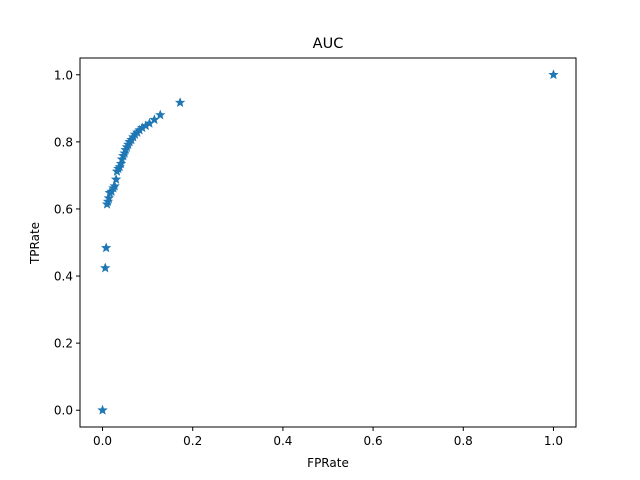 This screenshot has width=640, height=480. Describe the element at coordinates (63, 75) in the screenshot. I see `y-tick-label: 1.0` at that location.